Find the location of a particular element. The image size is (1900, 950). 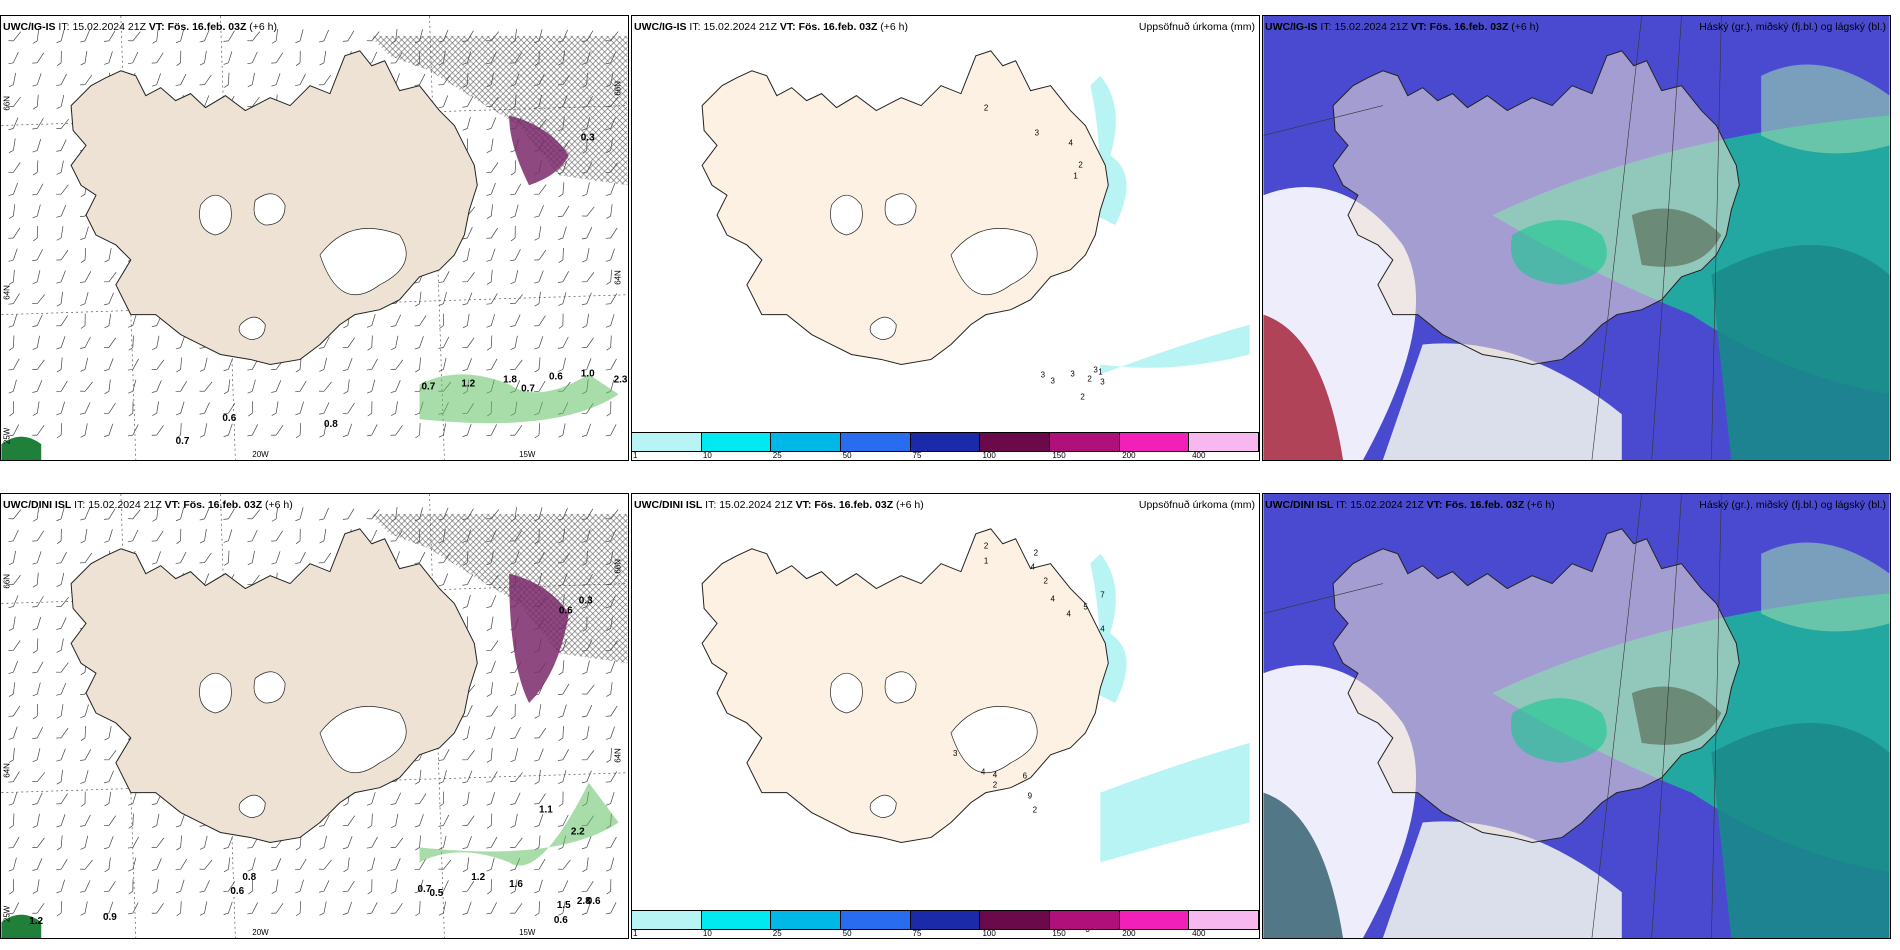

map-value-label: 2 is located at coordinates (1080, 164).